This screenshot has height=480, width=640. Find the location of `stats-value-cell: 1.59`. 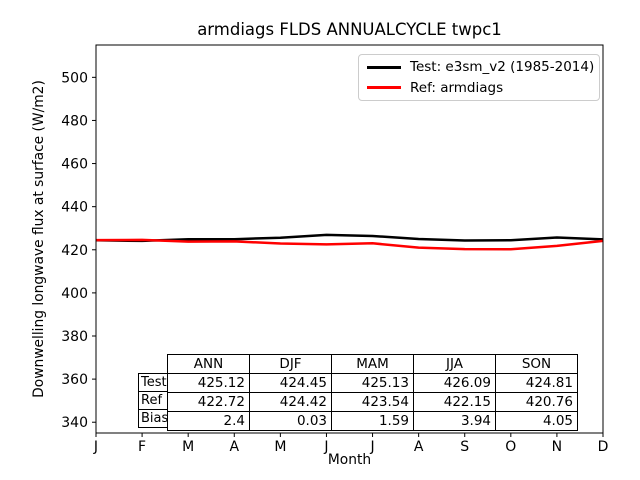

stats-value-cell: 1.59 is located at coordinates (372, 421).